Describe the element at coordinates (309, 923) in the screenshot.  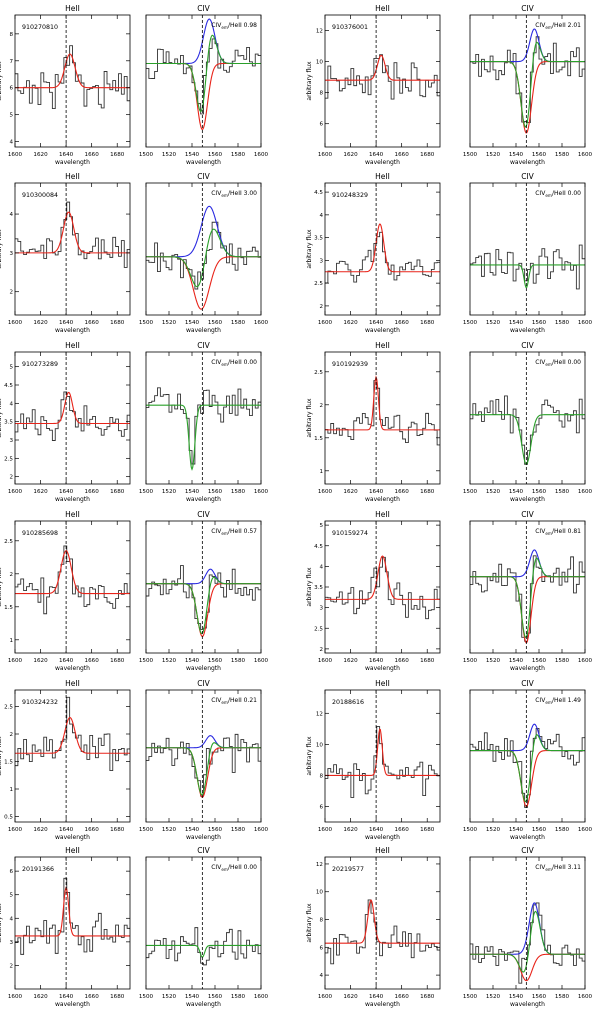
I see `y-axis-label: arbitrary flux` at that location.